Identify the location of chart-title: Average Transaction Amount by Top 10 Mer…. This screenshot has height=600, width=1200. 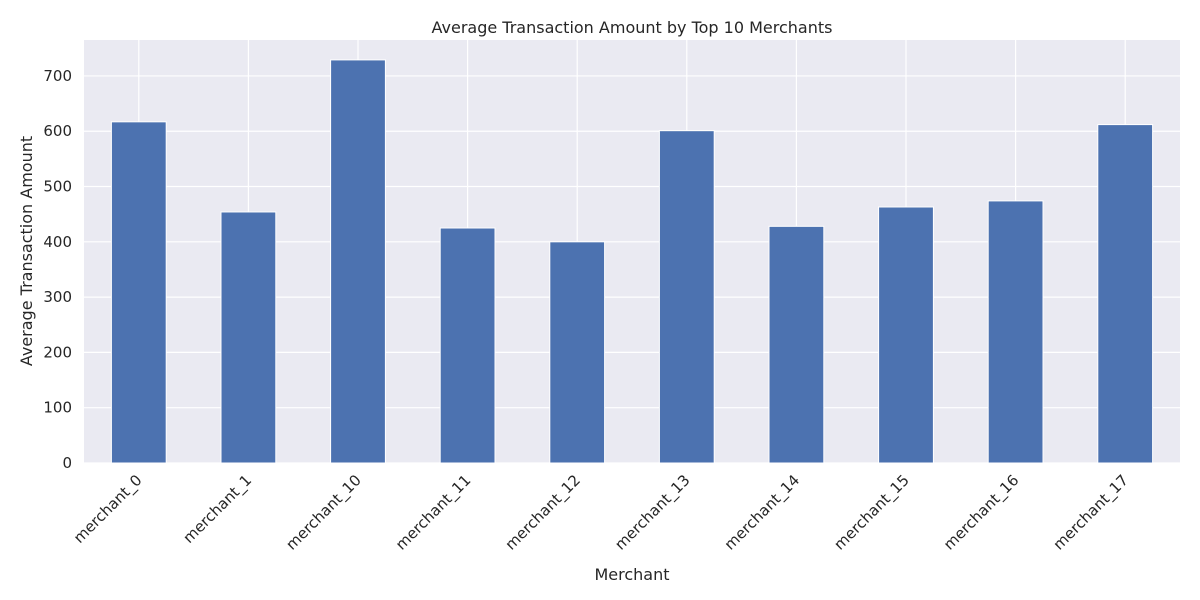
(632, 27).